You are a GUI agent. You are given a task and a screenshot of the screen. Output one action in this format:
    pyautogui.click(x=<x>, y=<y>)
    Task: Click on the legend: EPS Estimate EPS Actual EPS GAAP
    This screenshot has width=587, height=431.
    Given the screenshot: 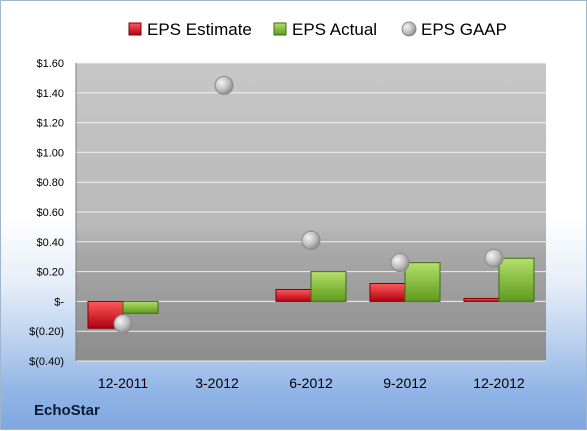 What is the action you would take?
    pyautogui.click(x=317, y=29)
    